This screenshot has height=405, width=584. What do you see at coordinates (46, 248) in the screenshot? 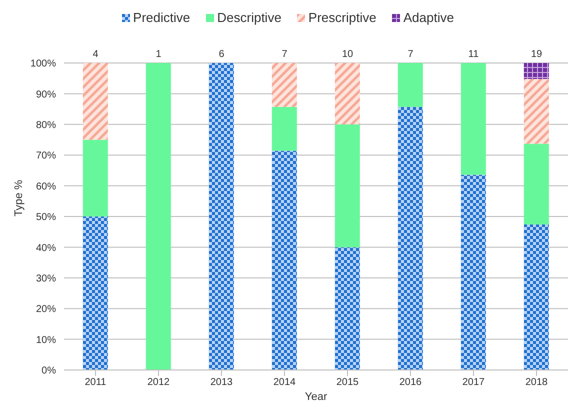
I see `y-tick-label: 40%` at bounding box center [46, 248].